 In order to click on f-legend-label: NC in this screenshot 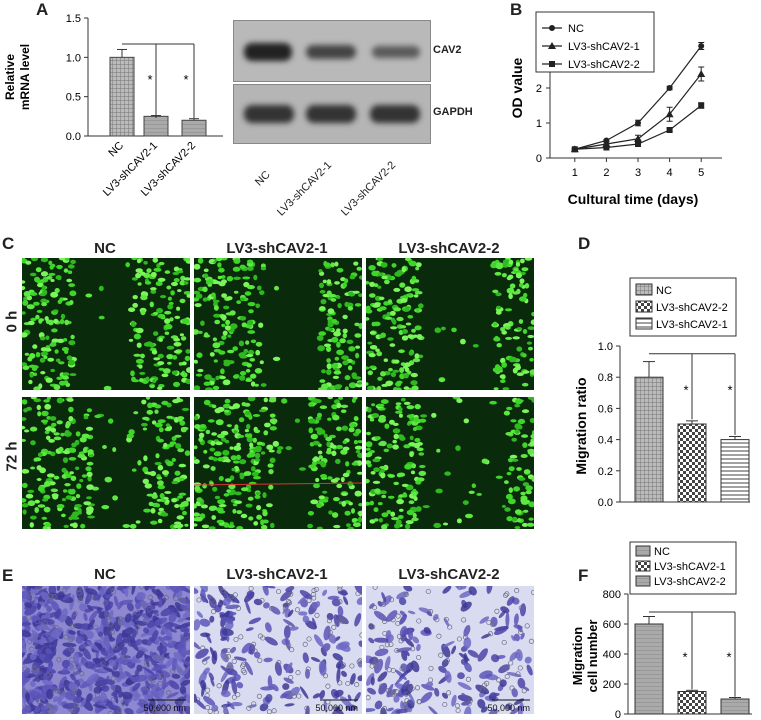, I will do `click(662, 552)`.